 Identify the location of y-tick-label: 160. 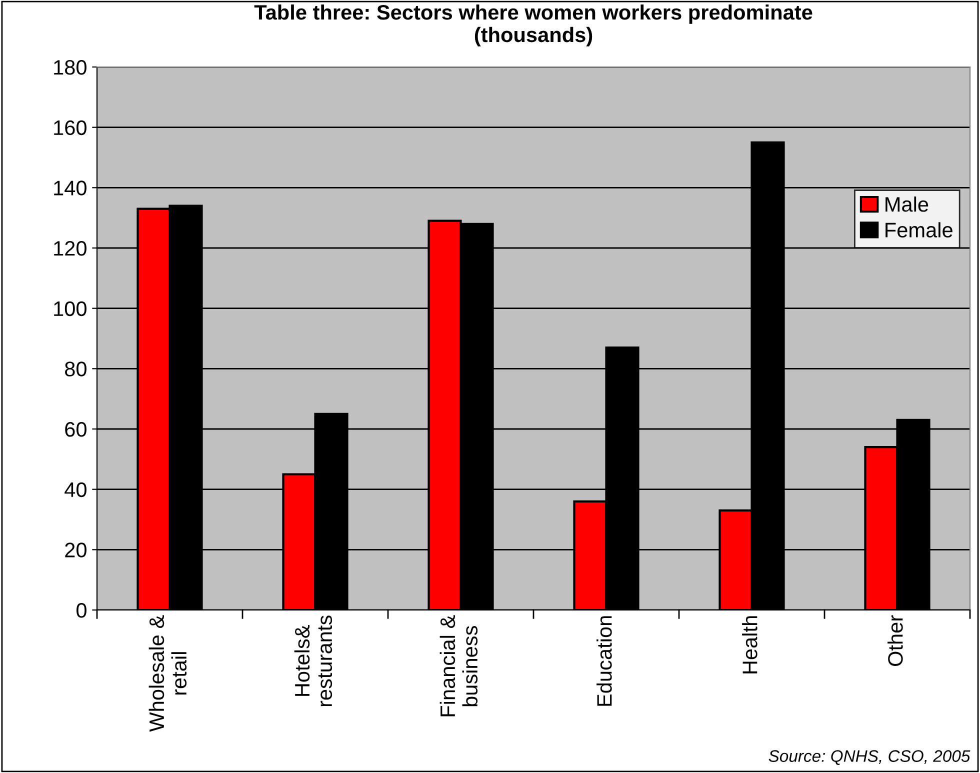
(70, 128).